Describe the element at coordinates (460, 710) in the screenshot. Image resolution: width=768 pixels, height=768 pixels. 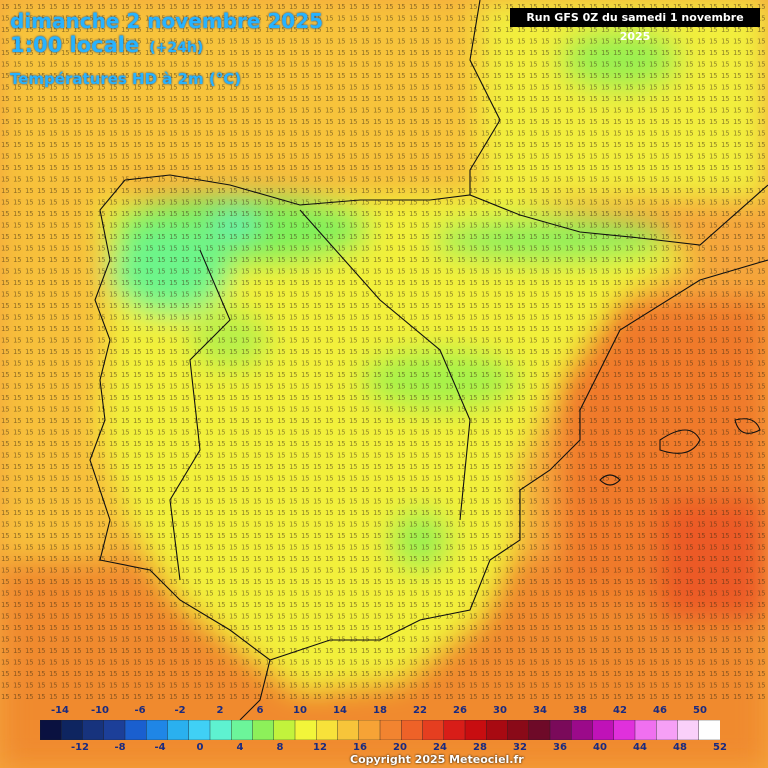
I see `legend-label-top: 26` at that location.